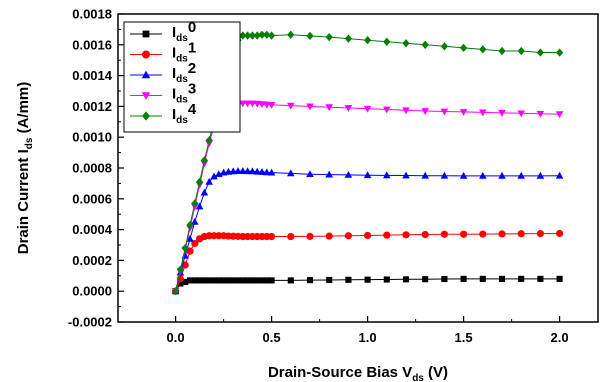  What do you see at coordinates (184, 93) in the screenshot?
I see `legend-label: Ids3` at bounding box center [184, 93].